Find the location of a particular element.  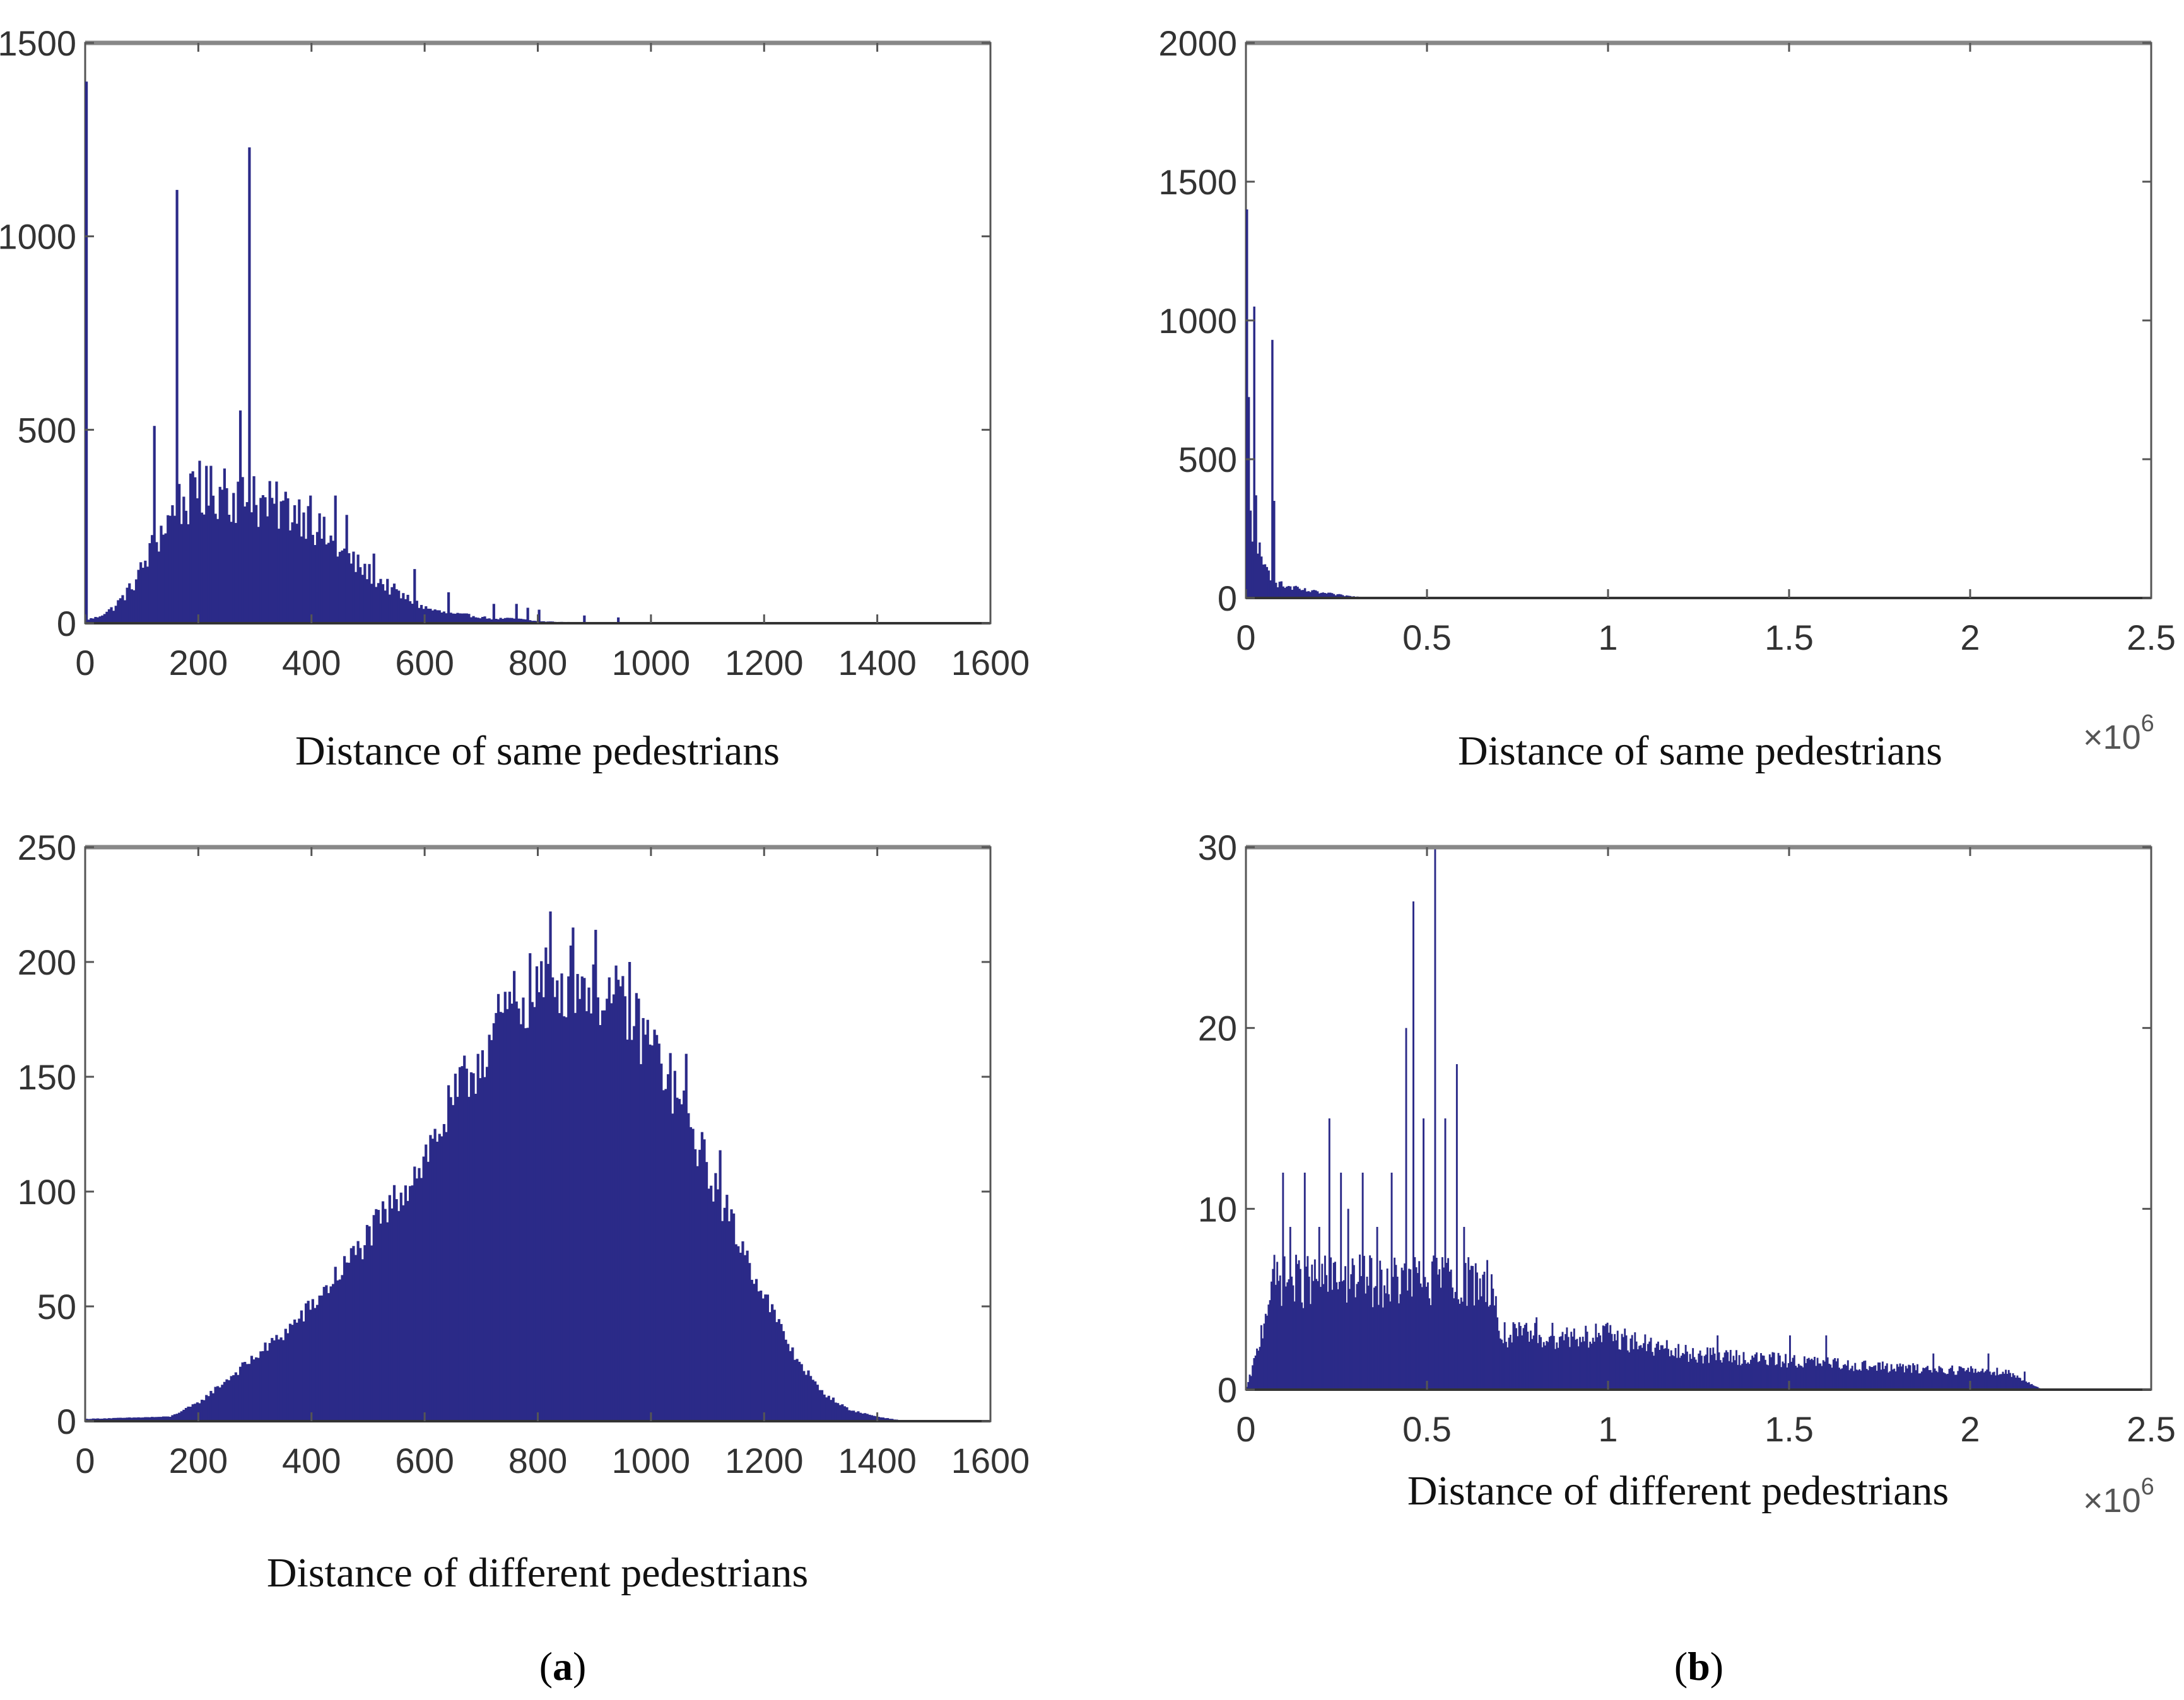

x-multiplier-exponent: 6 is located at coordinates (2147, 1487).